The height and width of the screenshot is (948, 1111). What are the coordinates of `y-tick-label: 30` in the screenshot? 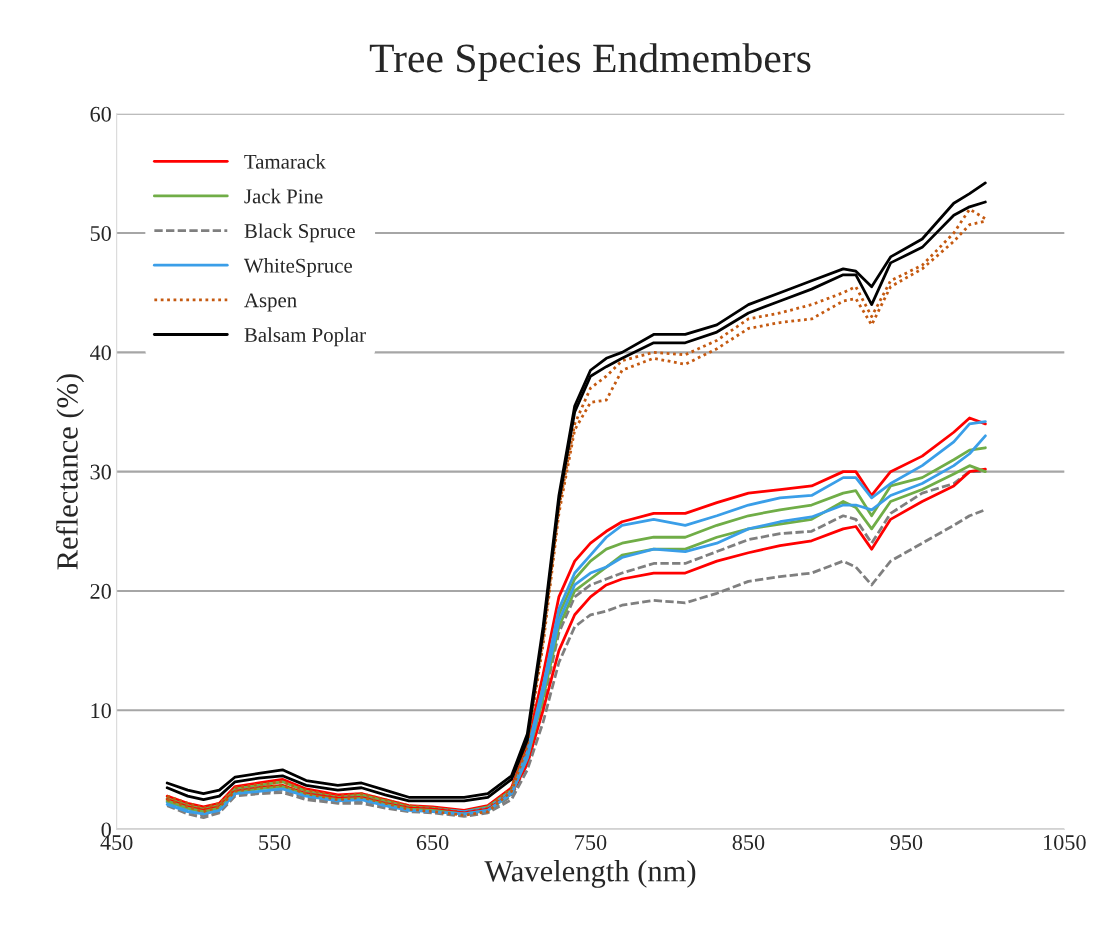 It's located at (100, 472).